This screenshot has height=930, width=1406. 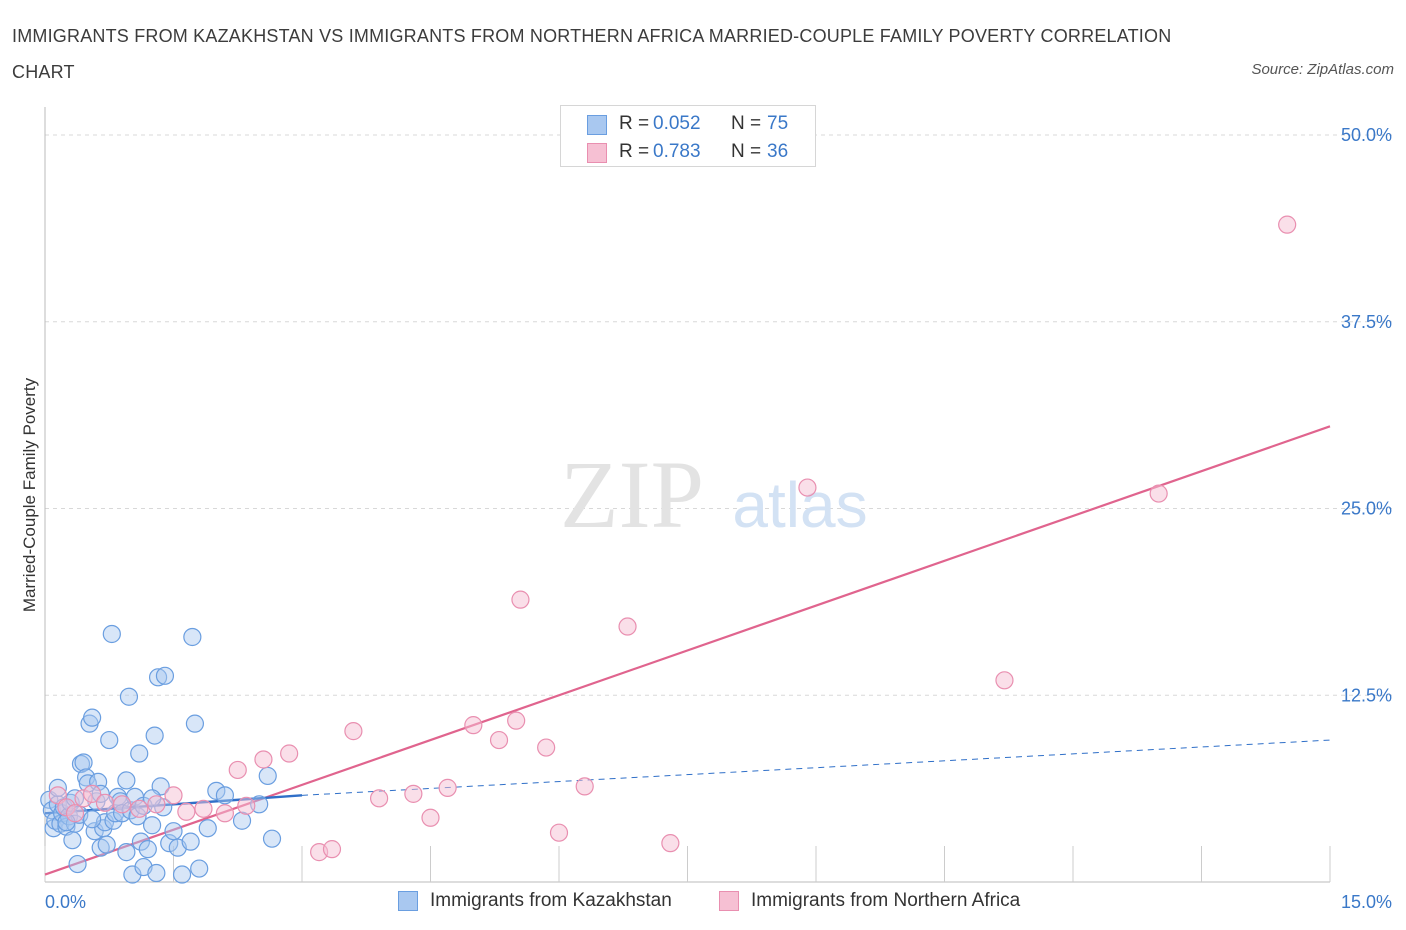 I want to click on northern-africa-legend-swatch, so click(x=729, y=901).